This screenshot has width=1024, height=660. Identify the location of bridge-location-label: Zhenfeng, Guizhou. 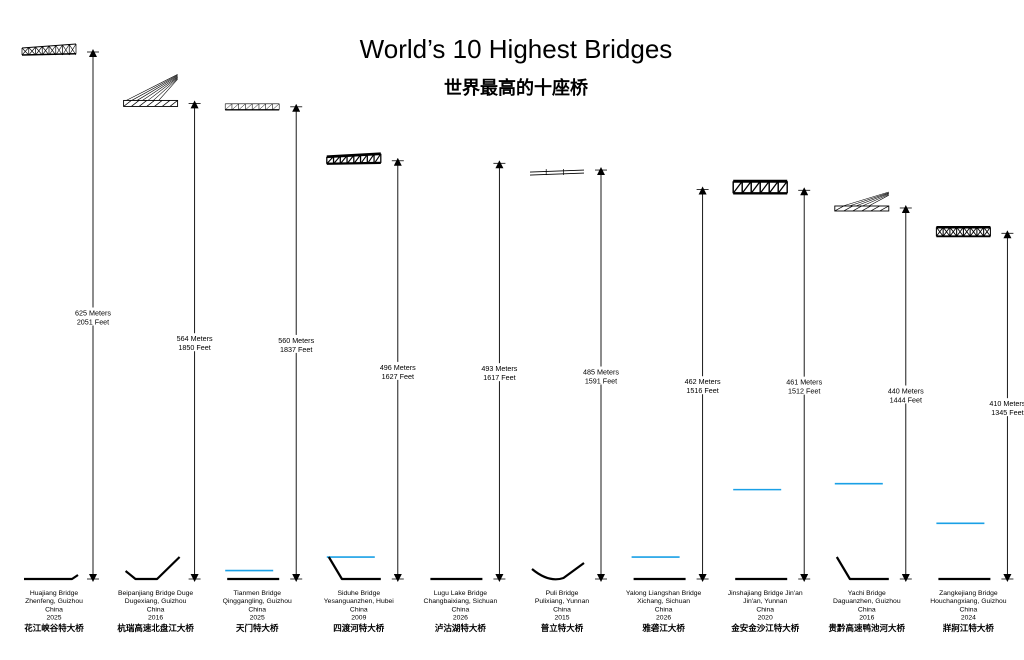
(54, 601).